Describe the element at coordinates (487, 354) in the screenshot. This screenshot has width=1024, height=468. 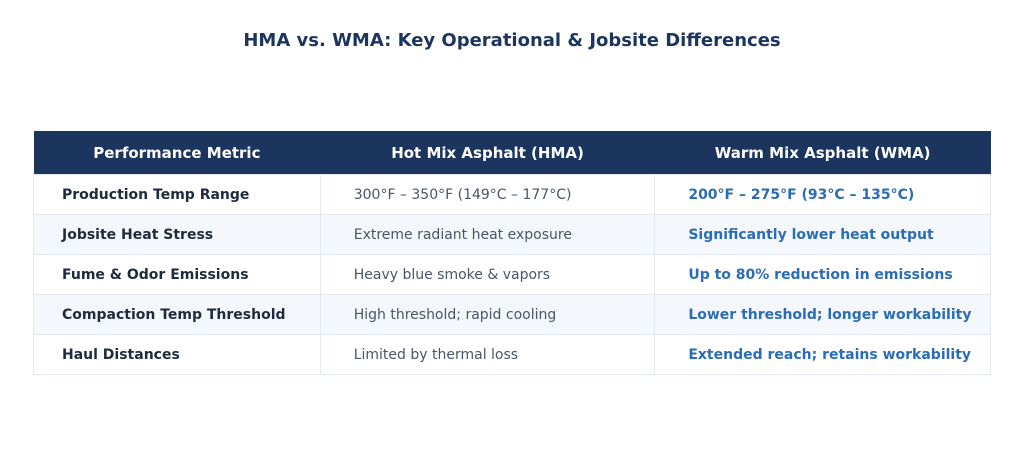
I see `table-cell: Limited by thermal loss` at that location.